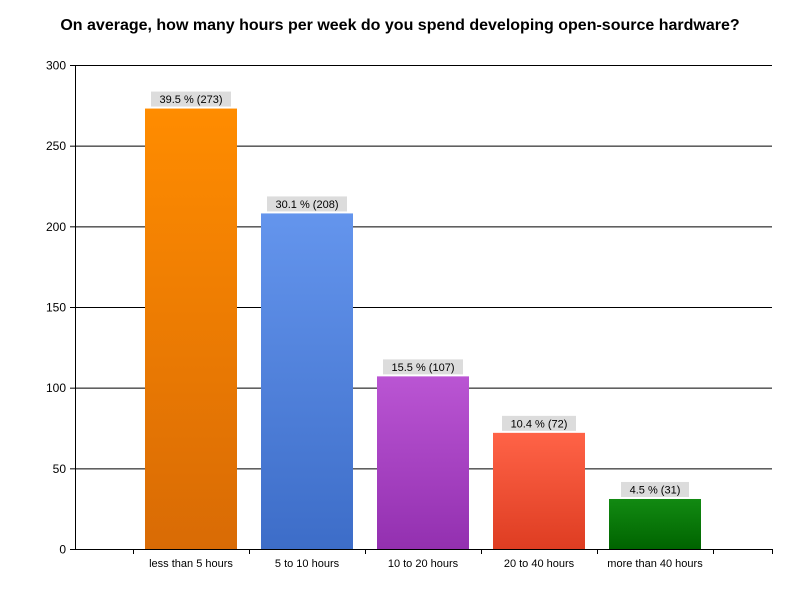 The height and width of the screenshot is (600, 800). Describe the element at coordinates (307, 564) in the screenshot. I see `category-label: 5 to 10 hours` at that location.